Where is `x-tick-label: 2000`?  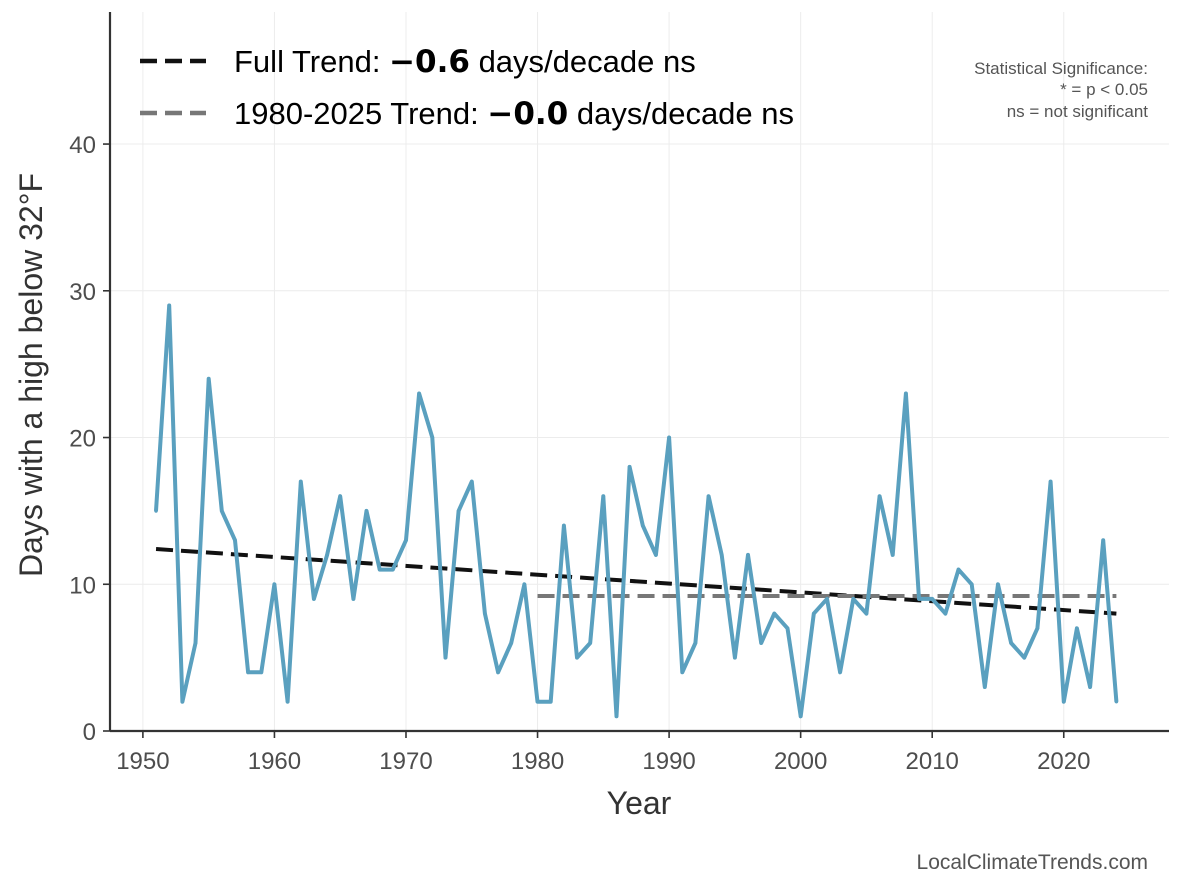 x-tick-label: 2000 is located at coordinates (800, 761).